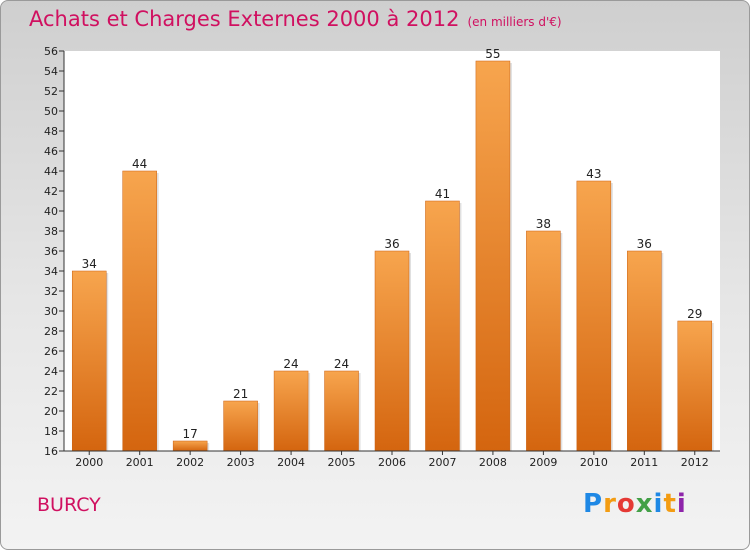 The image size is (750, 550). I want to click on y-tick-label: 24, so click(51, 371).